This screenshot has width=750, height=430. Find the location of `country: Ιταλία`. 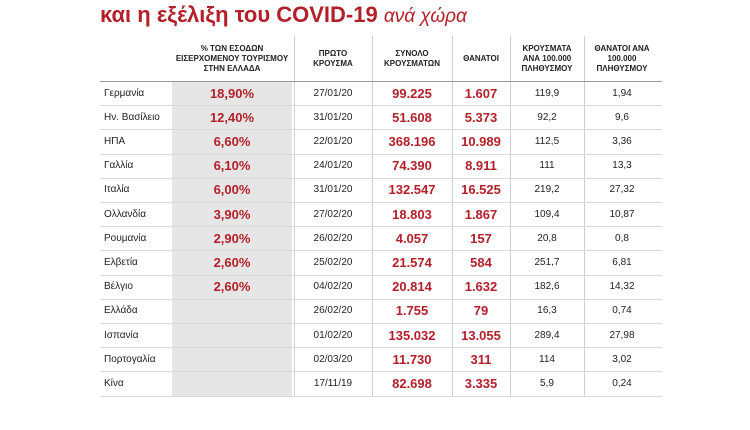

country: Ιταλία is located at coordinates (117, 190).